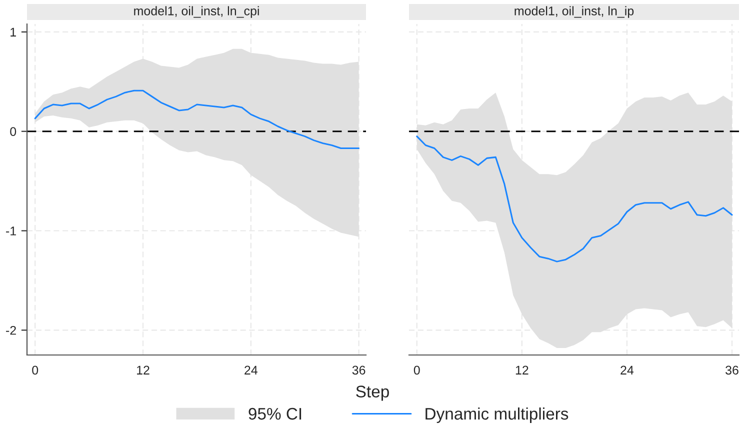 Image resolution: width=745 pixels, height=438 pixels. What do you see at coordinates (197, 120) in the screenshot?
I see `line-series` at bounding box center [197, 120].